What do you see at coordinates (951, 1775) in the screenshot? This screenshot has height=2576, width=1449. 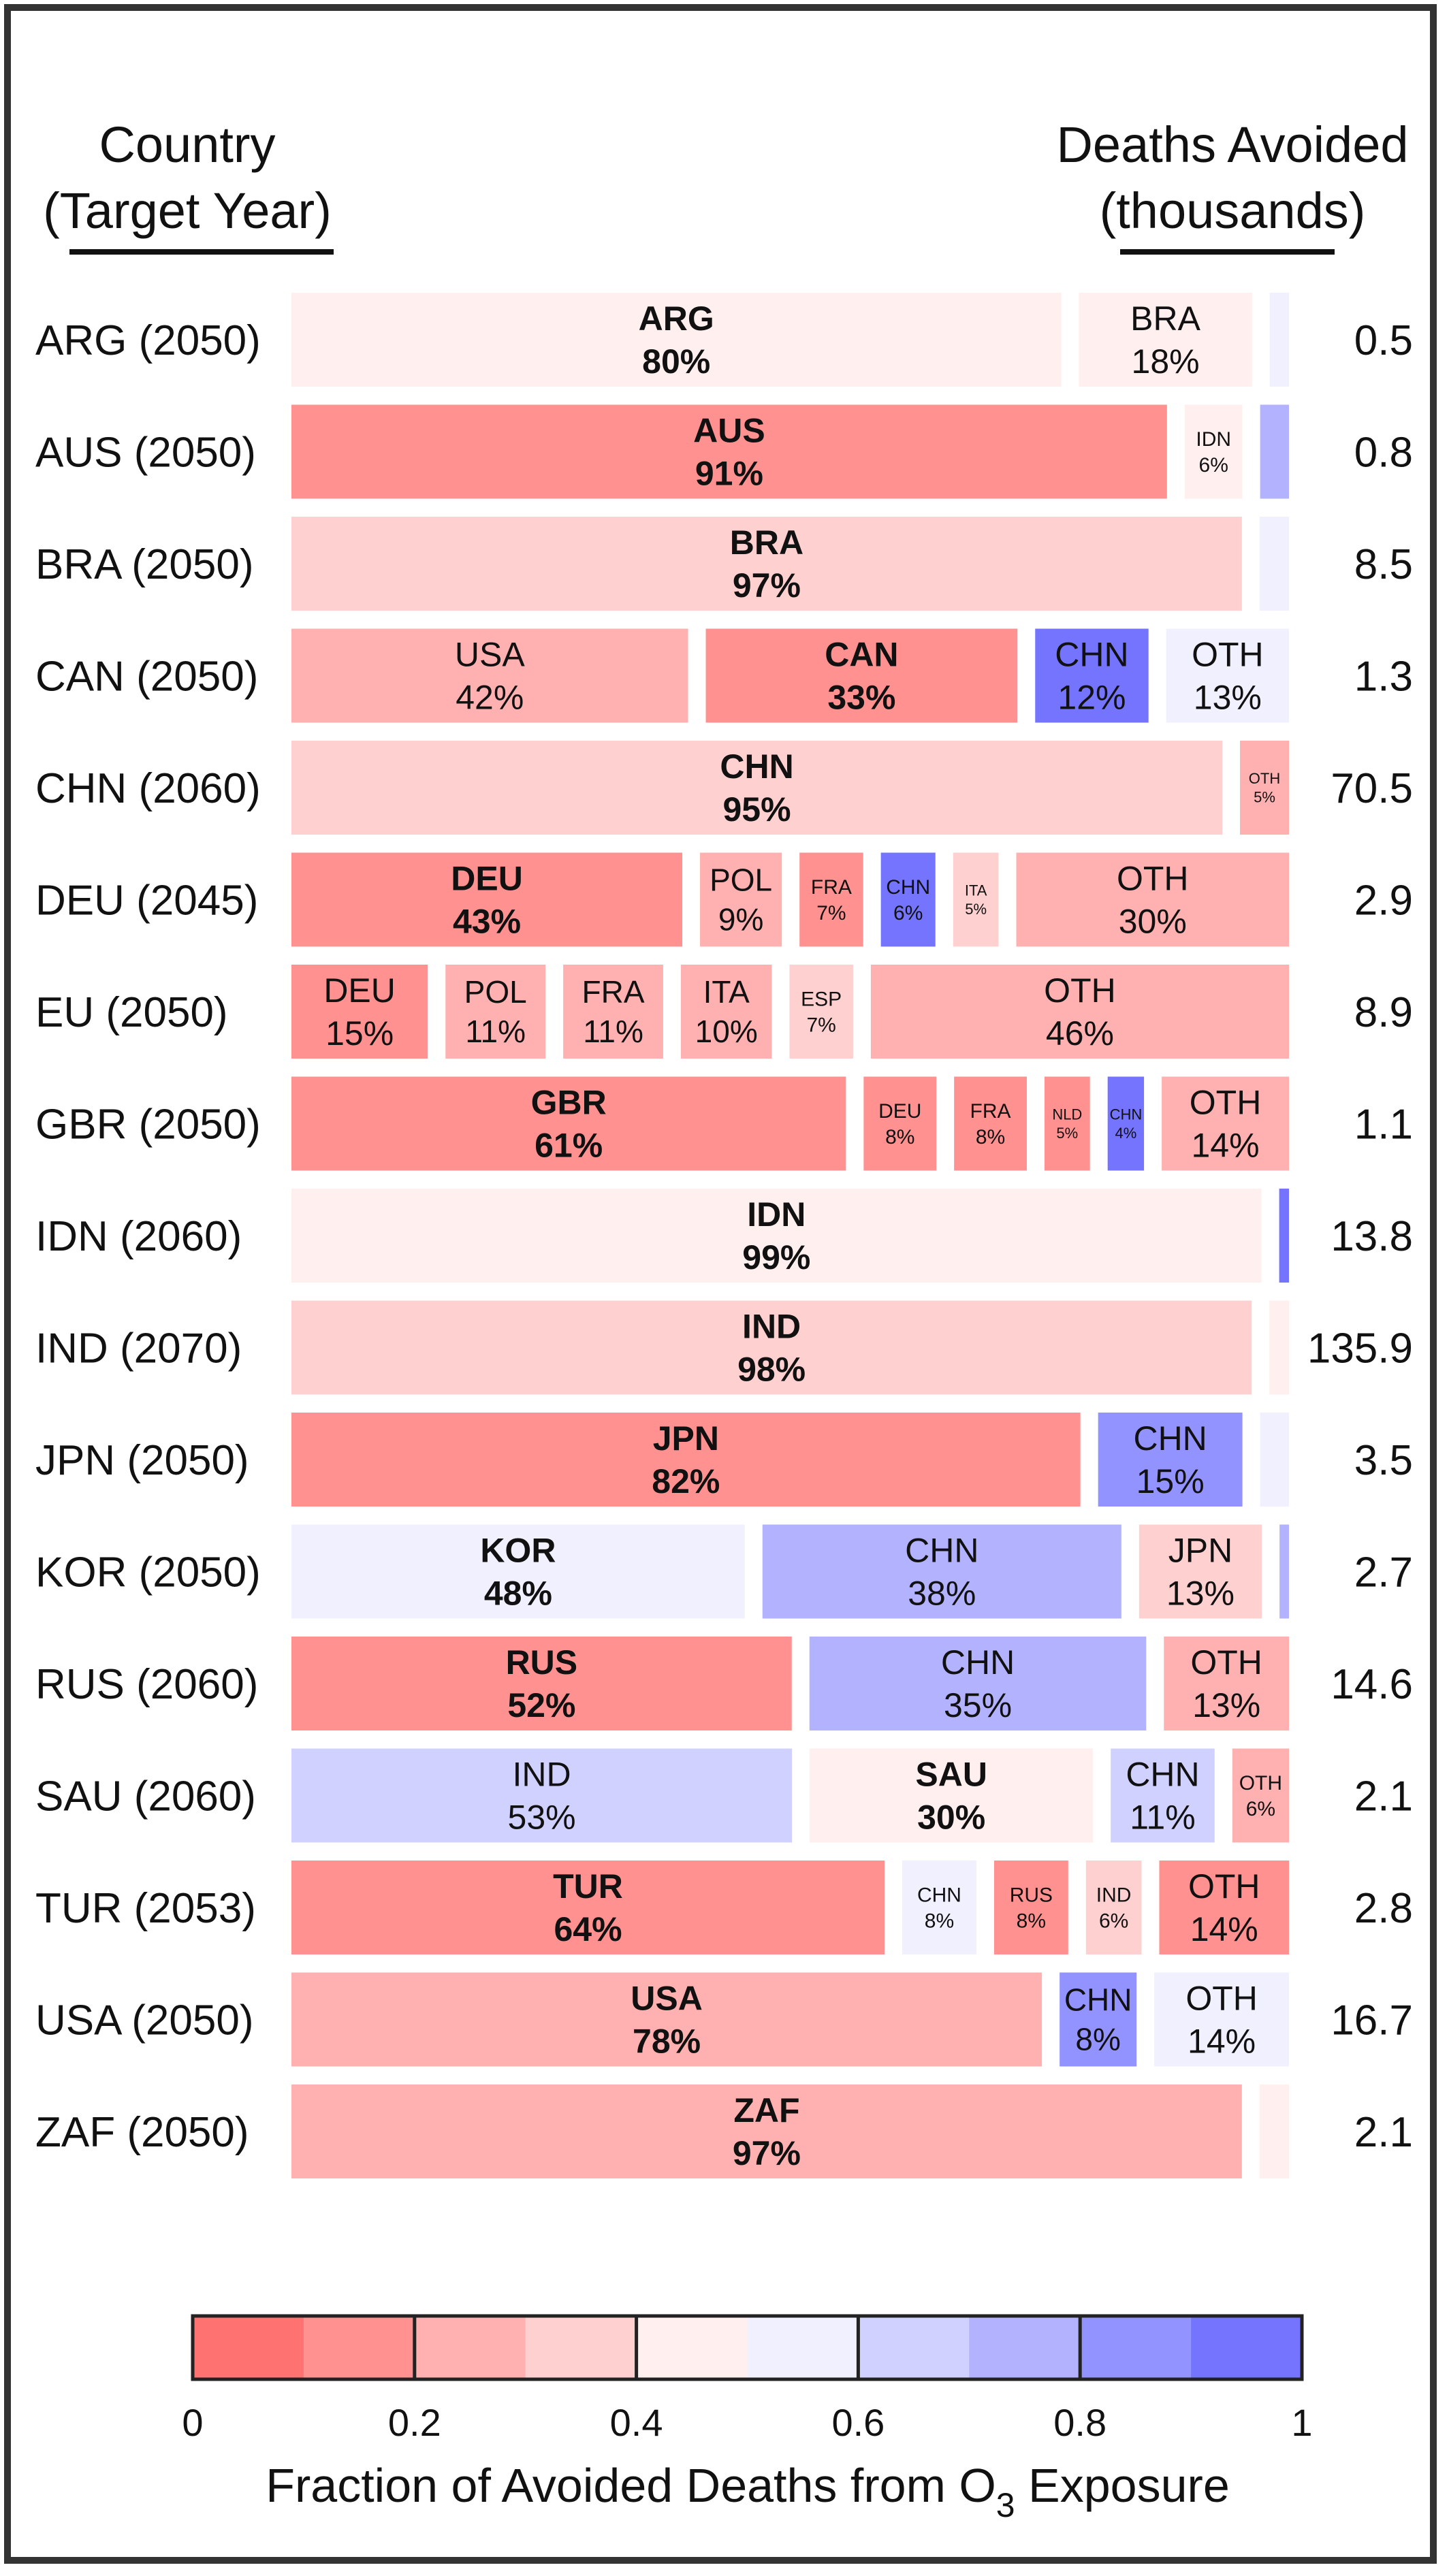 I see `segment-country-label: SAU` at bounding box center [951, 1775].